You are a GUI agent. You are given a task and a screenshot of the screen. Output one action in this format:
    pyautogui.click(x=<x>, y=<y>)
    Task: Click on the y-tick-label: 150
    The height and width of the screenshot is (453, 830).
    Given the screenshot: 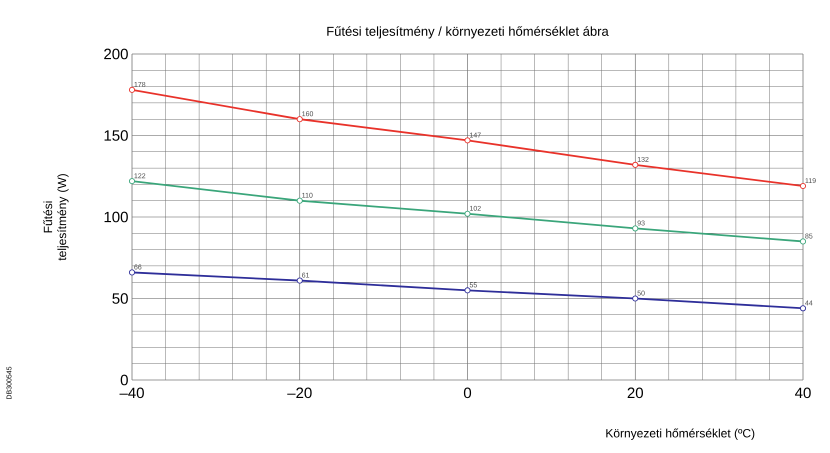 What is the action you would take?
    pyautogui.click(x=116, y=135)
    